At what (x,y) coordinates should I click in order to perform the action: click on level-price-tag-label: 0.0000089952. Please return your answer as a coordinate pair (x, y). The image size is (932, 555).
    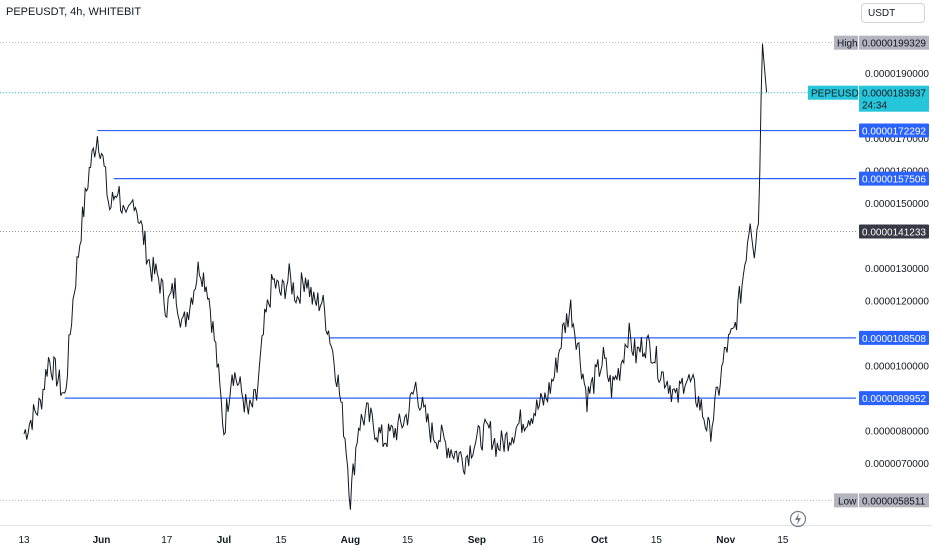
    Looking at the image, I should click on (894, 399).